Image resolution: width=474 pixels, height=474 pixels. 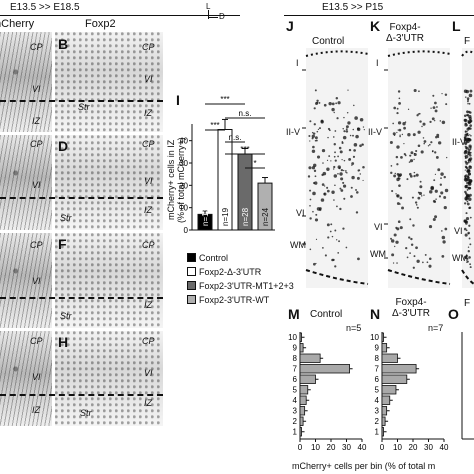 I want to click on legend-foxp2-delta: Foxp2-Δ-3'UTR, so click(x=224, y=272).